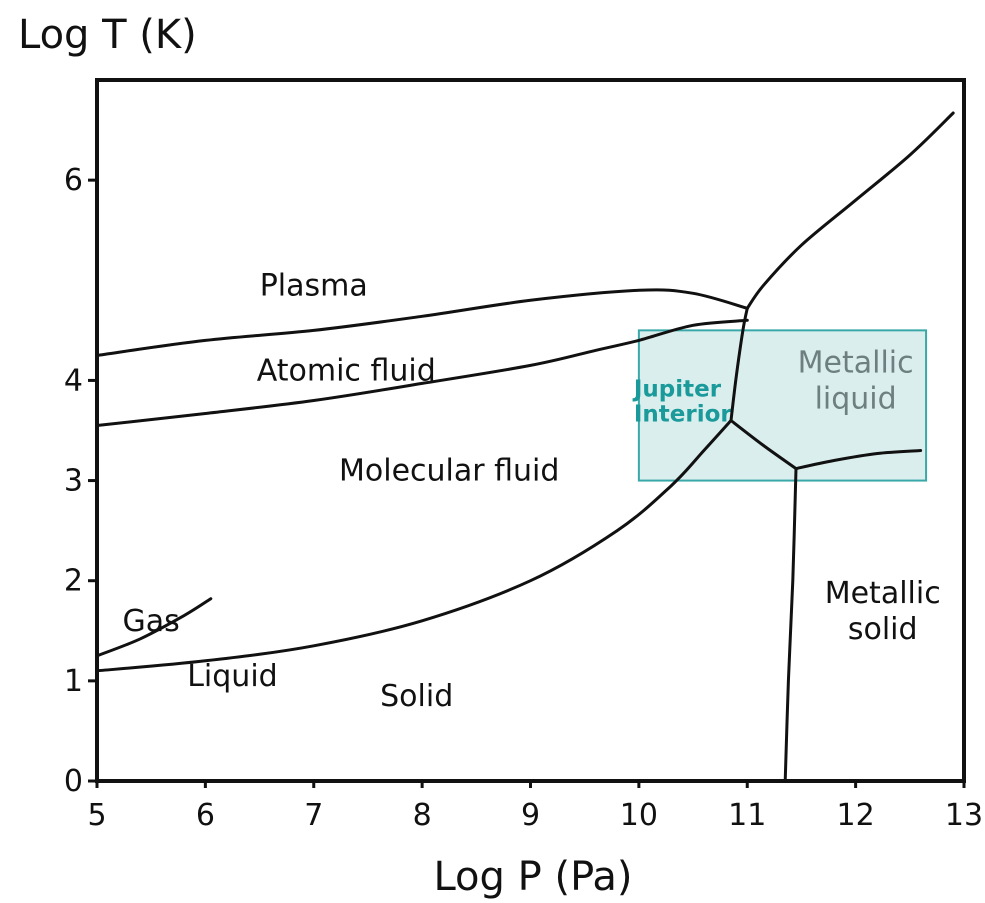  What do you see at coordinates (313, 815) in the screenshot?
I see `x-tick-label: 7` at bounding box center [313, 815].